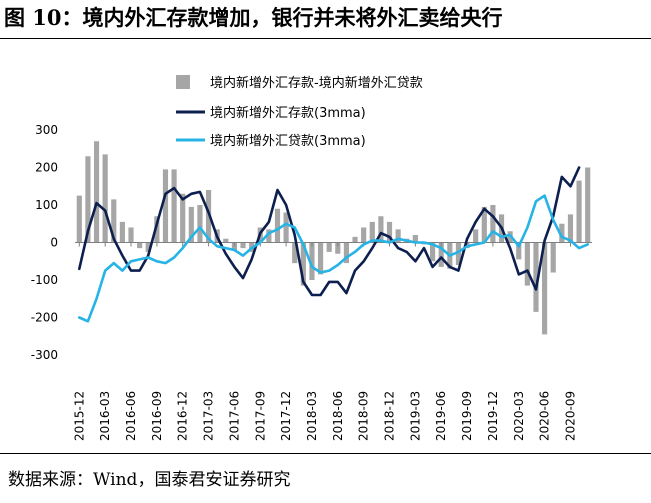 This screenshot has height=503, width=651. I want to click on y-tick-label: 100, so click(46, 205).